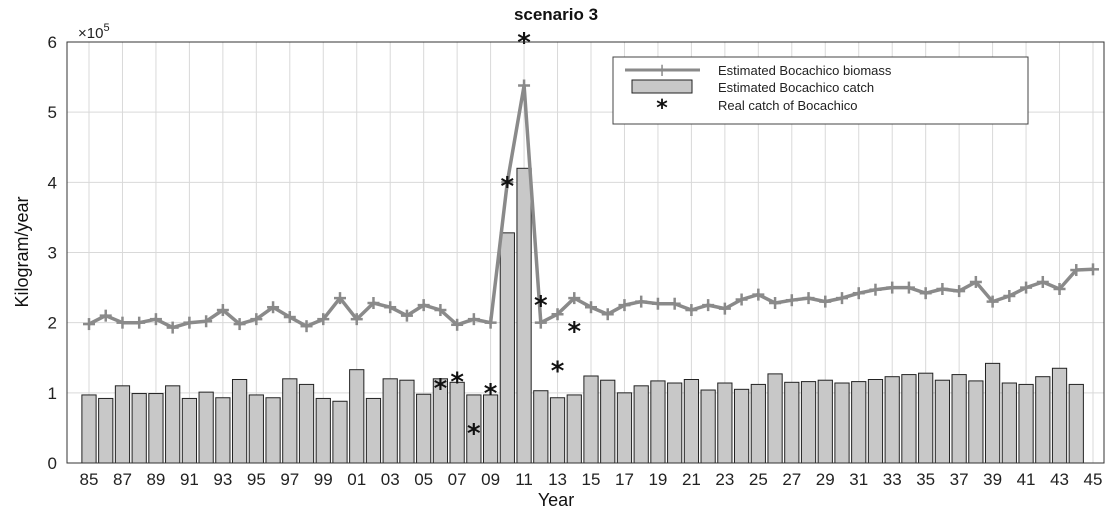 The width and height of the screenshot is (1113, 510). What do you see at coordinates (805, 70) in the screenshot?
I see `legend-label-biomass: Estimated Bocachico biomass` at bounding box center [805, 70].